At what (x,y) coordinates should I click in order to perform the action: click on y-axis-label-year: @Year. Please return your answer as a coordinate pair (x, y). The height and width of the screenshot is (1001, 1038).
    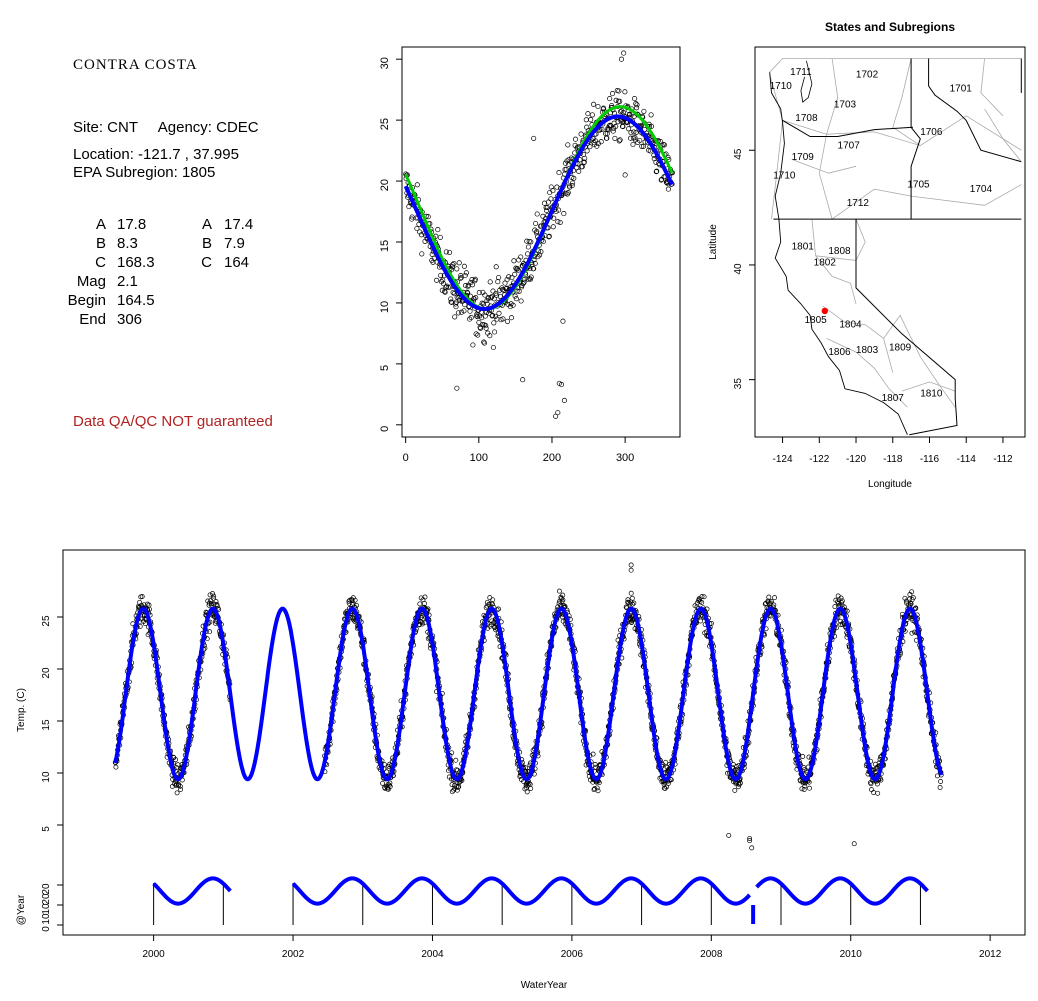
    Looking at the image, I should click on (21, 909).